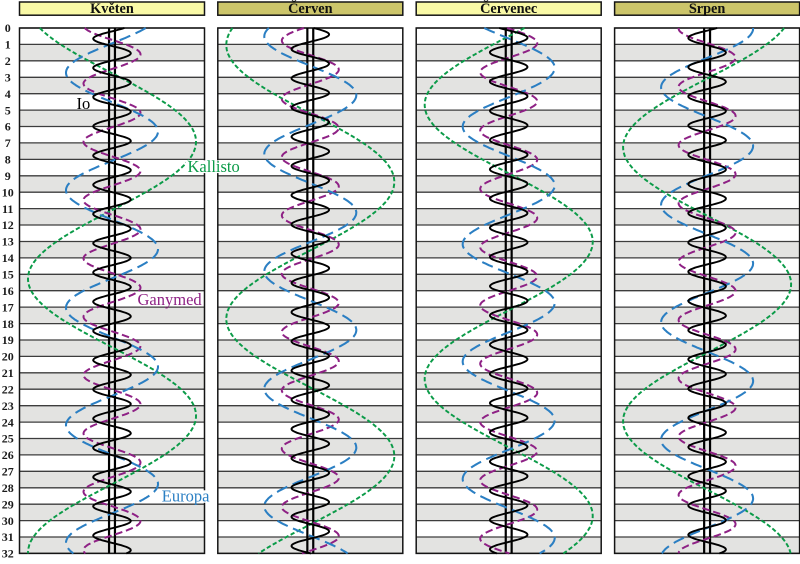 The image size is (800, 564). I want to click on svg-text: Červenec, so click(508, 8).